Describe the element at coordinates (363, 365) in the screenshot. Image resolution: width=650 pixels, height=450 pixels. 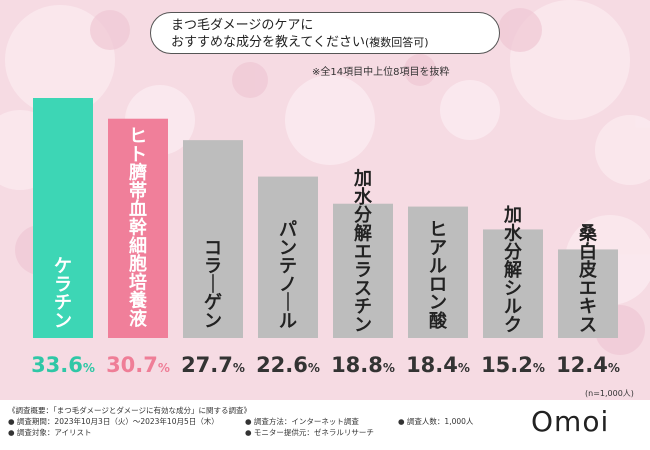
I see `value-label-5: 18.8%` at that location.